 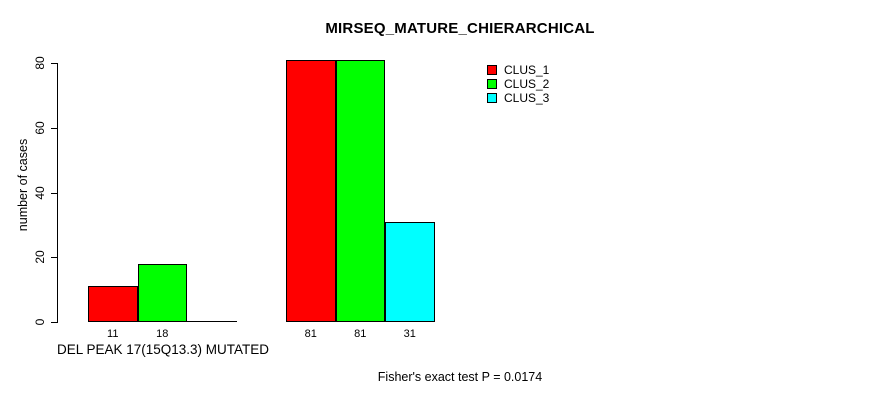 I want to click on x-category-label: DEL PEAK 17(15Q13.3) MUTATED, so click(x=163, y=349).